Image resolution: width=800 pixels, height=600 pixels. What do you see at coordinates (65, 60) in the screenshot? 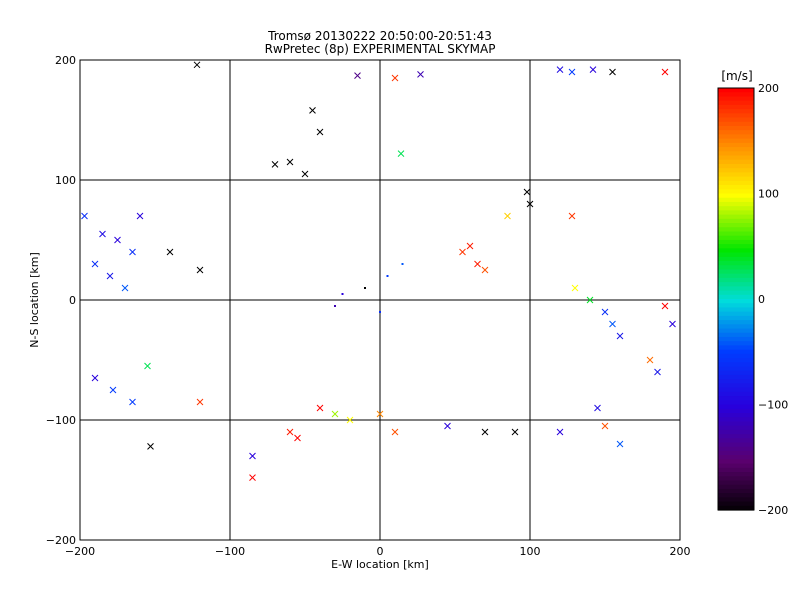
I see `y-tick-label: 200` at bounding box center [65, 60].